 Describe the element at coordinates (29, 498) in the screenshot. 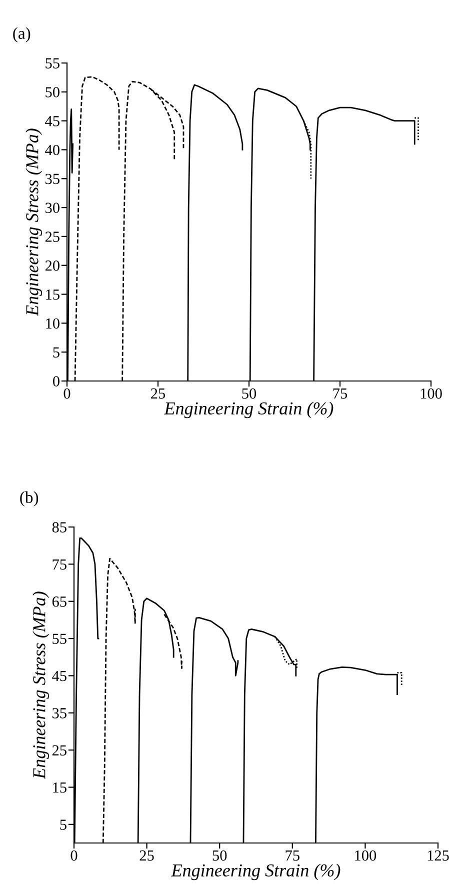

I see `chart-title: (b)` at that location.